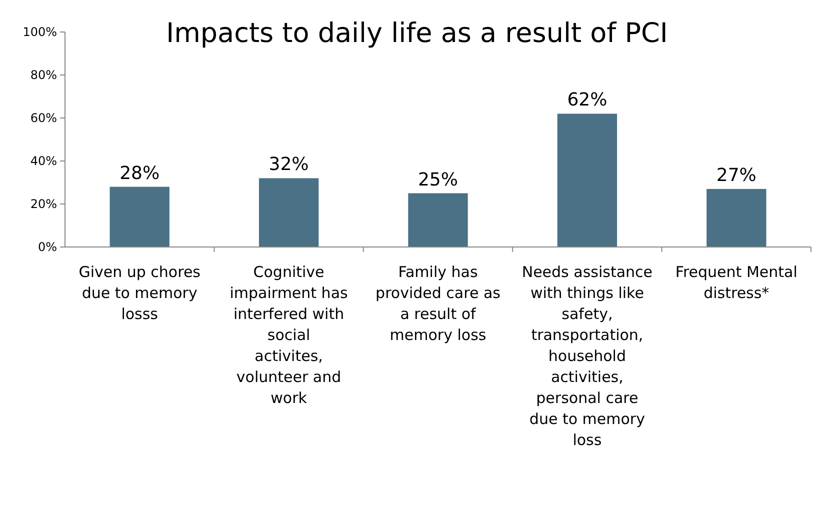 This screenshot has width=817, height=519. I want to click on y-tick-label: 80%, so click(43, 75).